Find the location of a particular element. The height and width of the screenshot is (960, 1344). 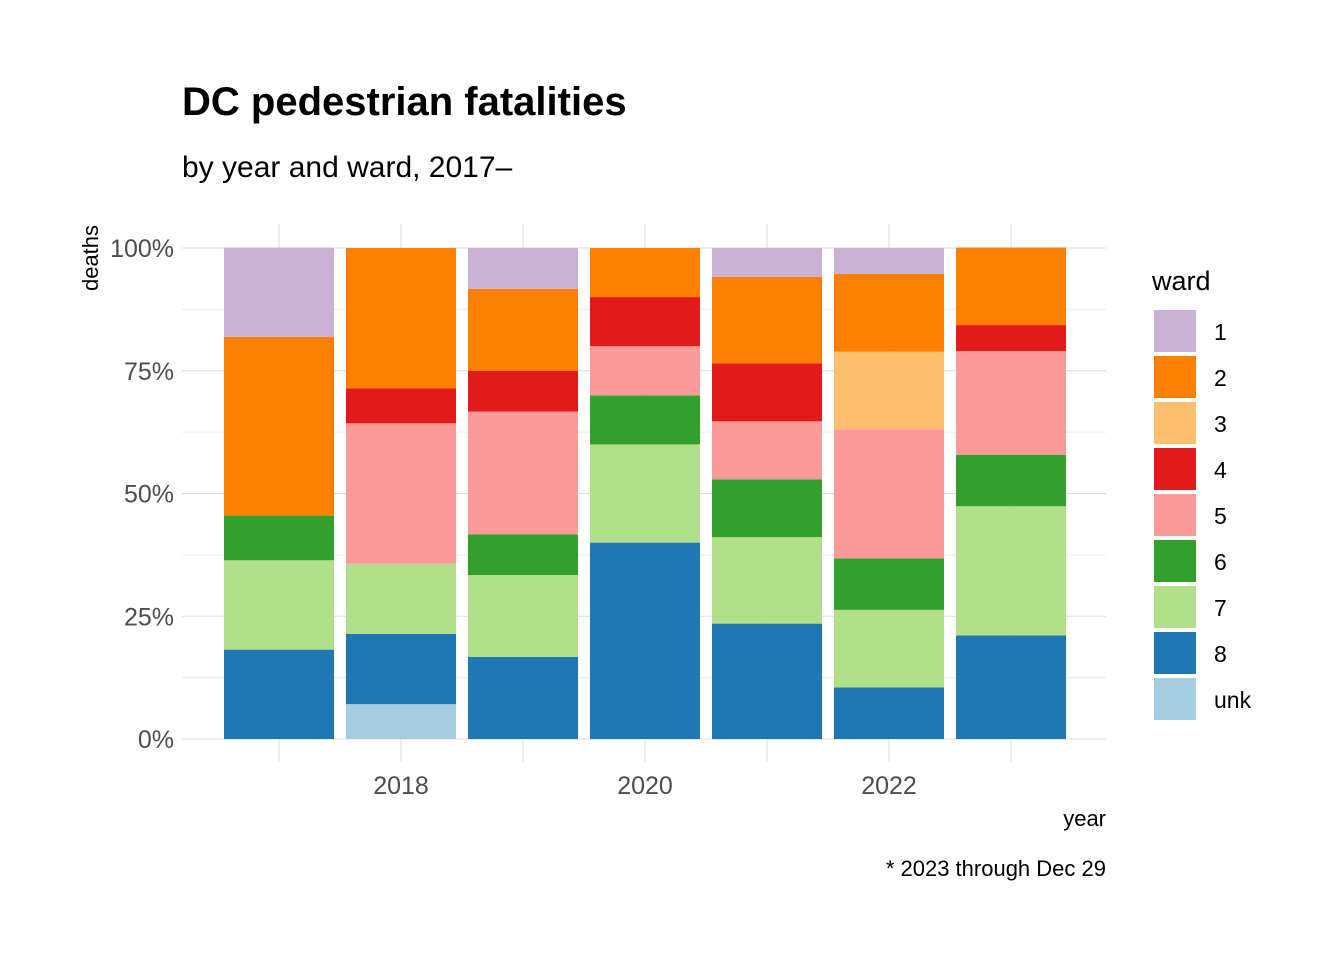

y-tick-label: 25% is located at coordinates (149, 617).